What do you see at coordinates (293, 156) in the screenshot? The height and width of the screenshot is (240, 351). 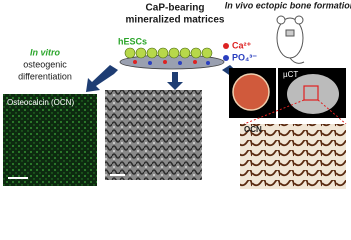 I see `histology-image` at bounding box center [293, 156].